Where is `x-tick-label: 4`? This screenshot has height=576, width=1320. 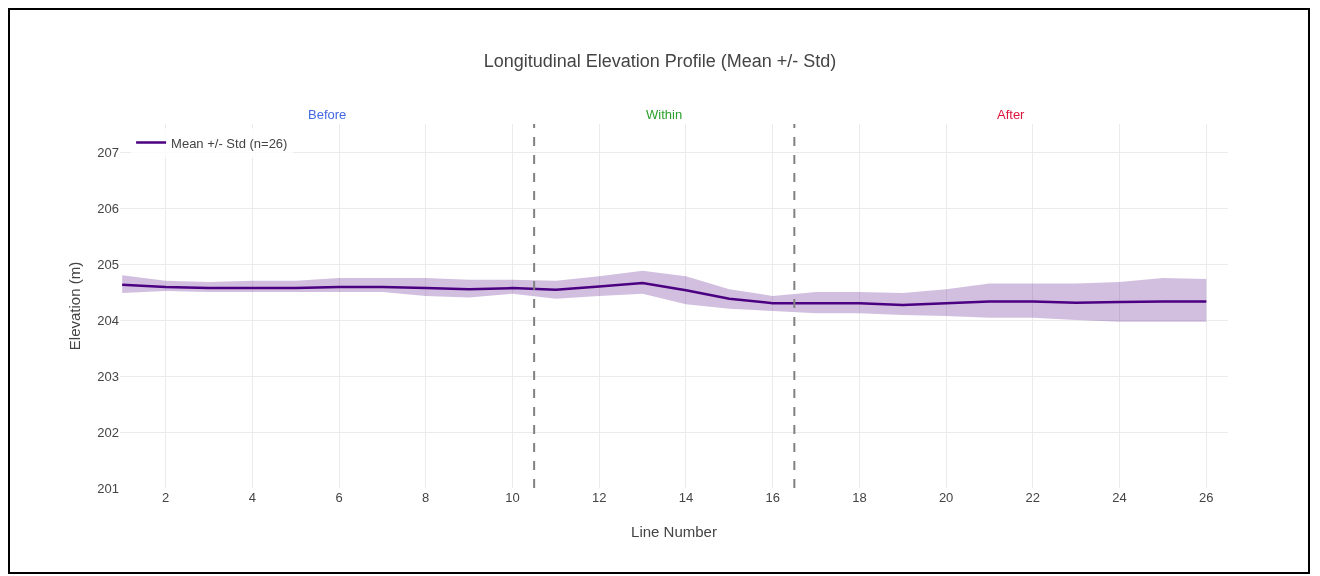
x-tick-label: 4 is located at coordinates (252, 497).